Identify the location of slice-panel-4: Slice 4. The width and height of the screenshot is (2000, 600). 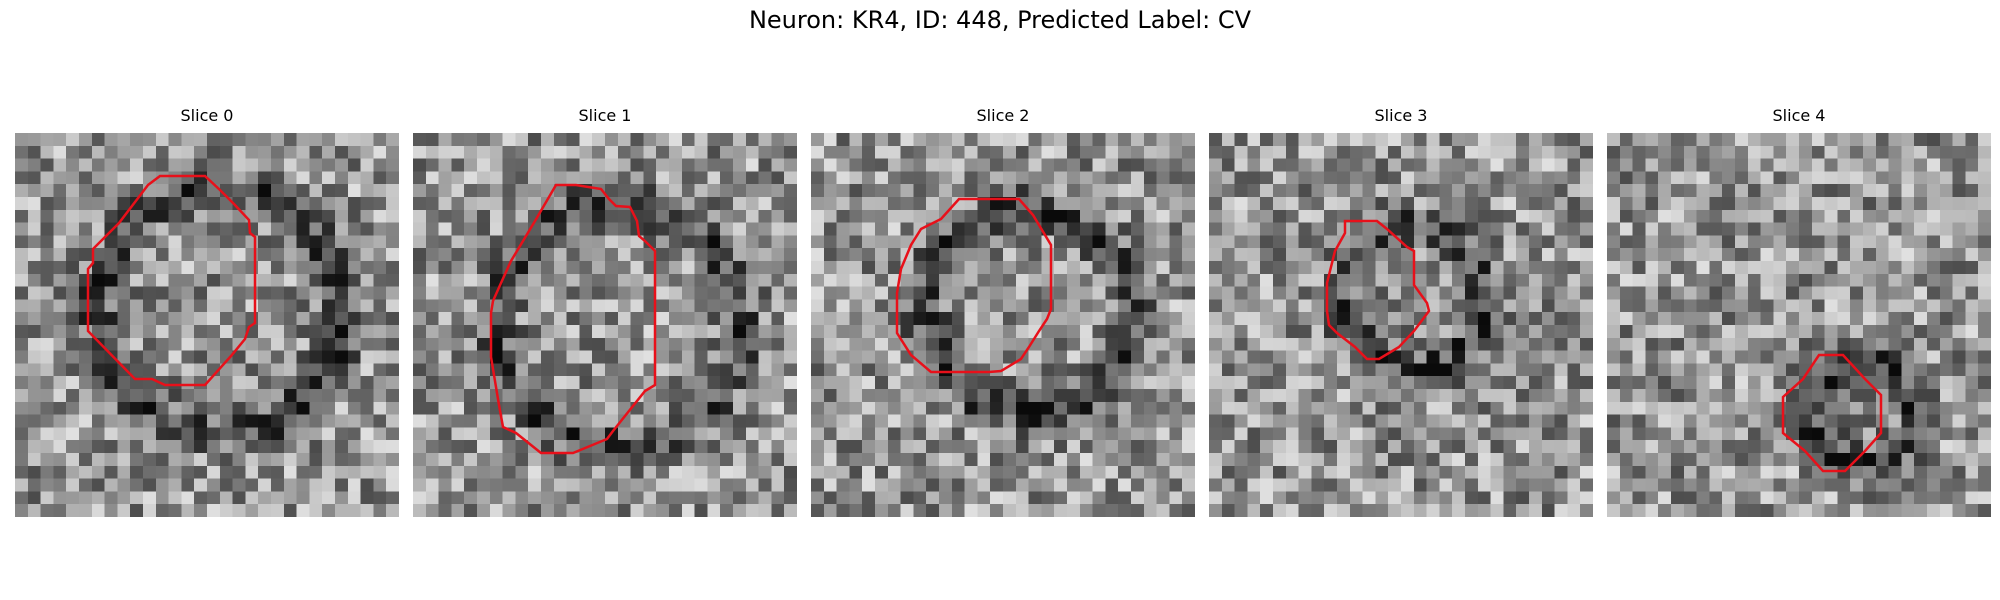
(1799, 311).